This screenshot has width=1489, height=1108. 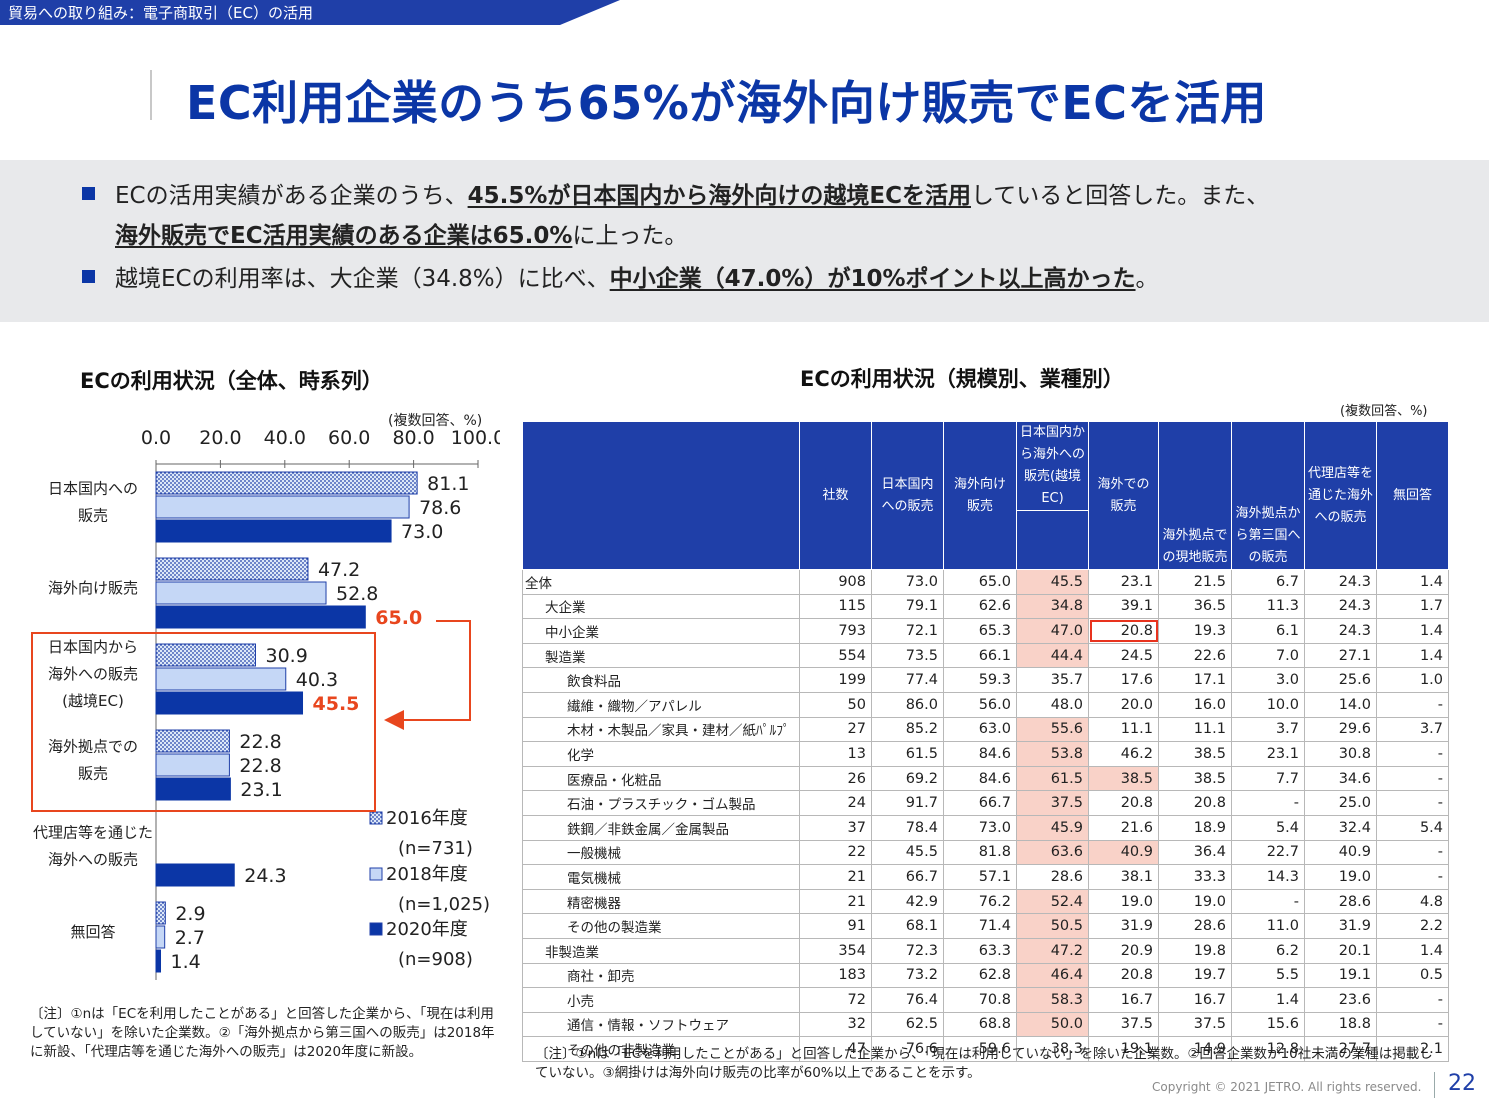 What do you see at coordinates (835, 582) in the screenshot?
I see `table-cell: 908` at bounding box center [835, 582].